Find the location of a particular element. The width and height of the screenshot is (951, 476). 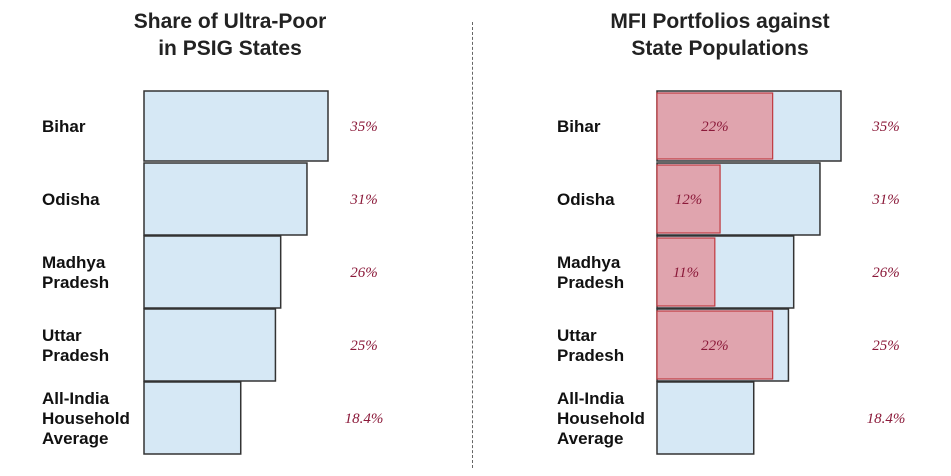

right-category-label: Bihar is located at coordinates (579, 126).